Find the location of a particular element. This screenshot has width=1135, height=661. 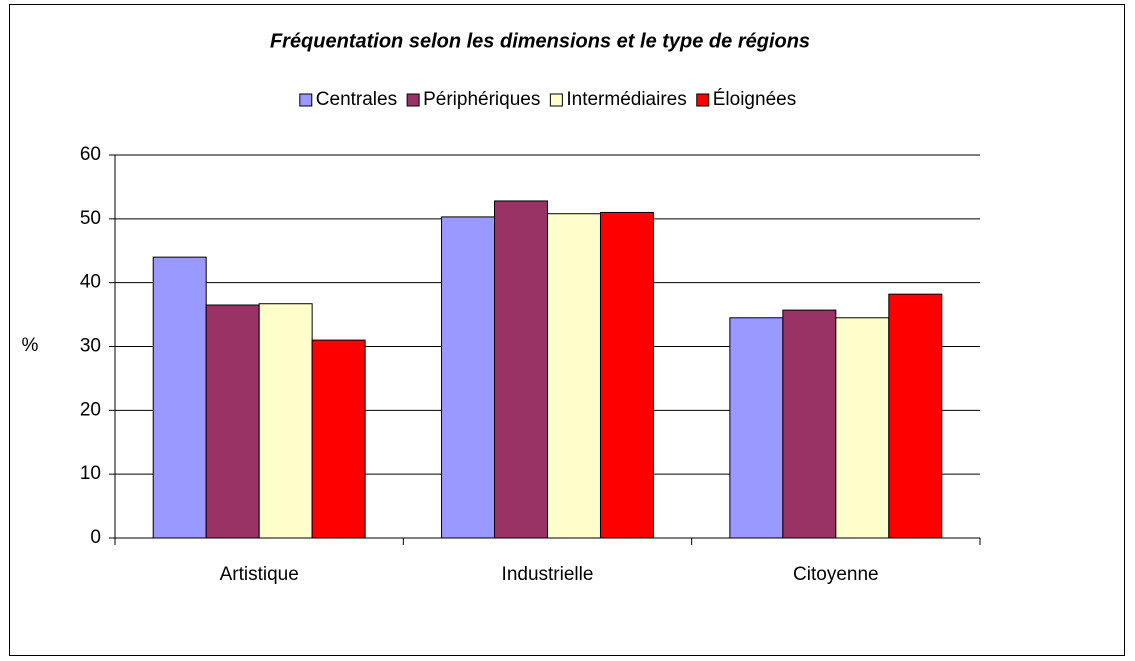

y-tick-label: 20 is located at coordinates (90, 409).